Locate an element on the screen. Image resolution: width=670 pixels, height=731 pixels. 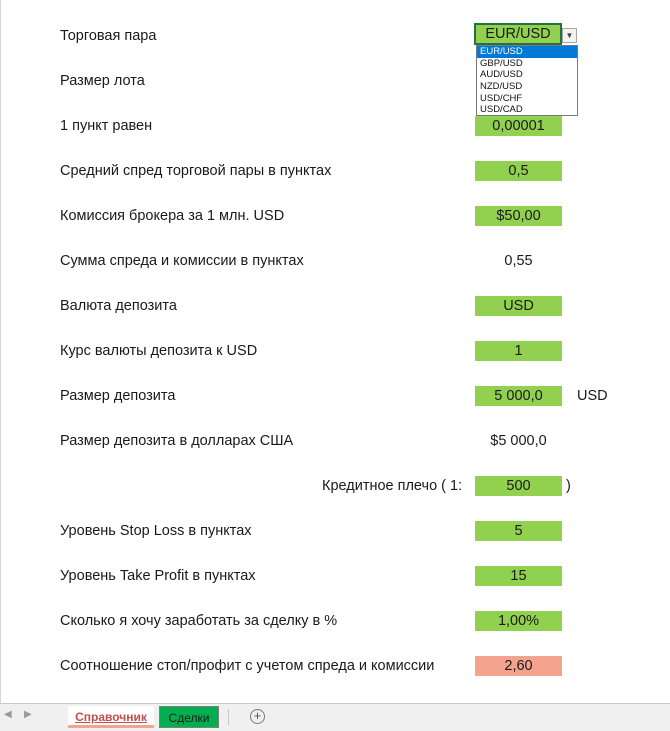
commission-cell: $50,00 is located at coordinates (518, 216).